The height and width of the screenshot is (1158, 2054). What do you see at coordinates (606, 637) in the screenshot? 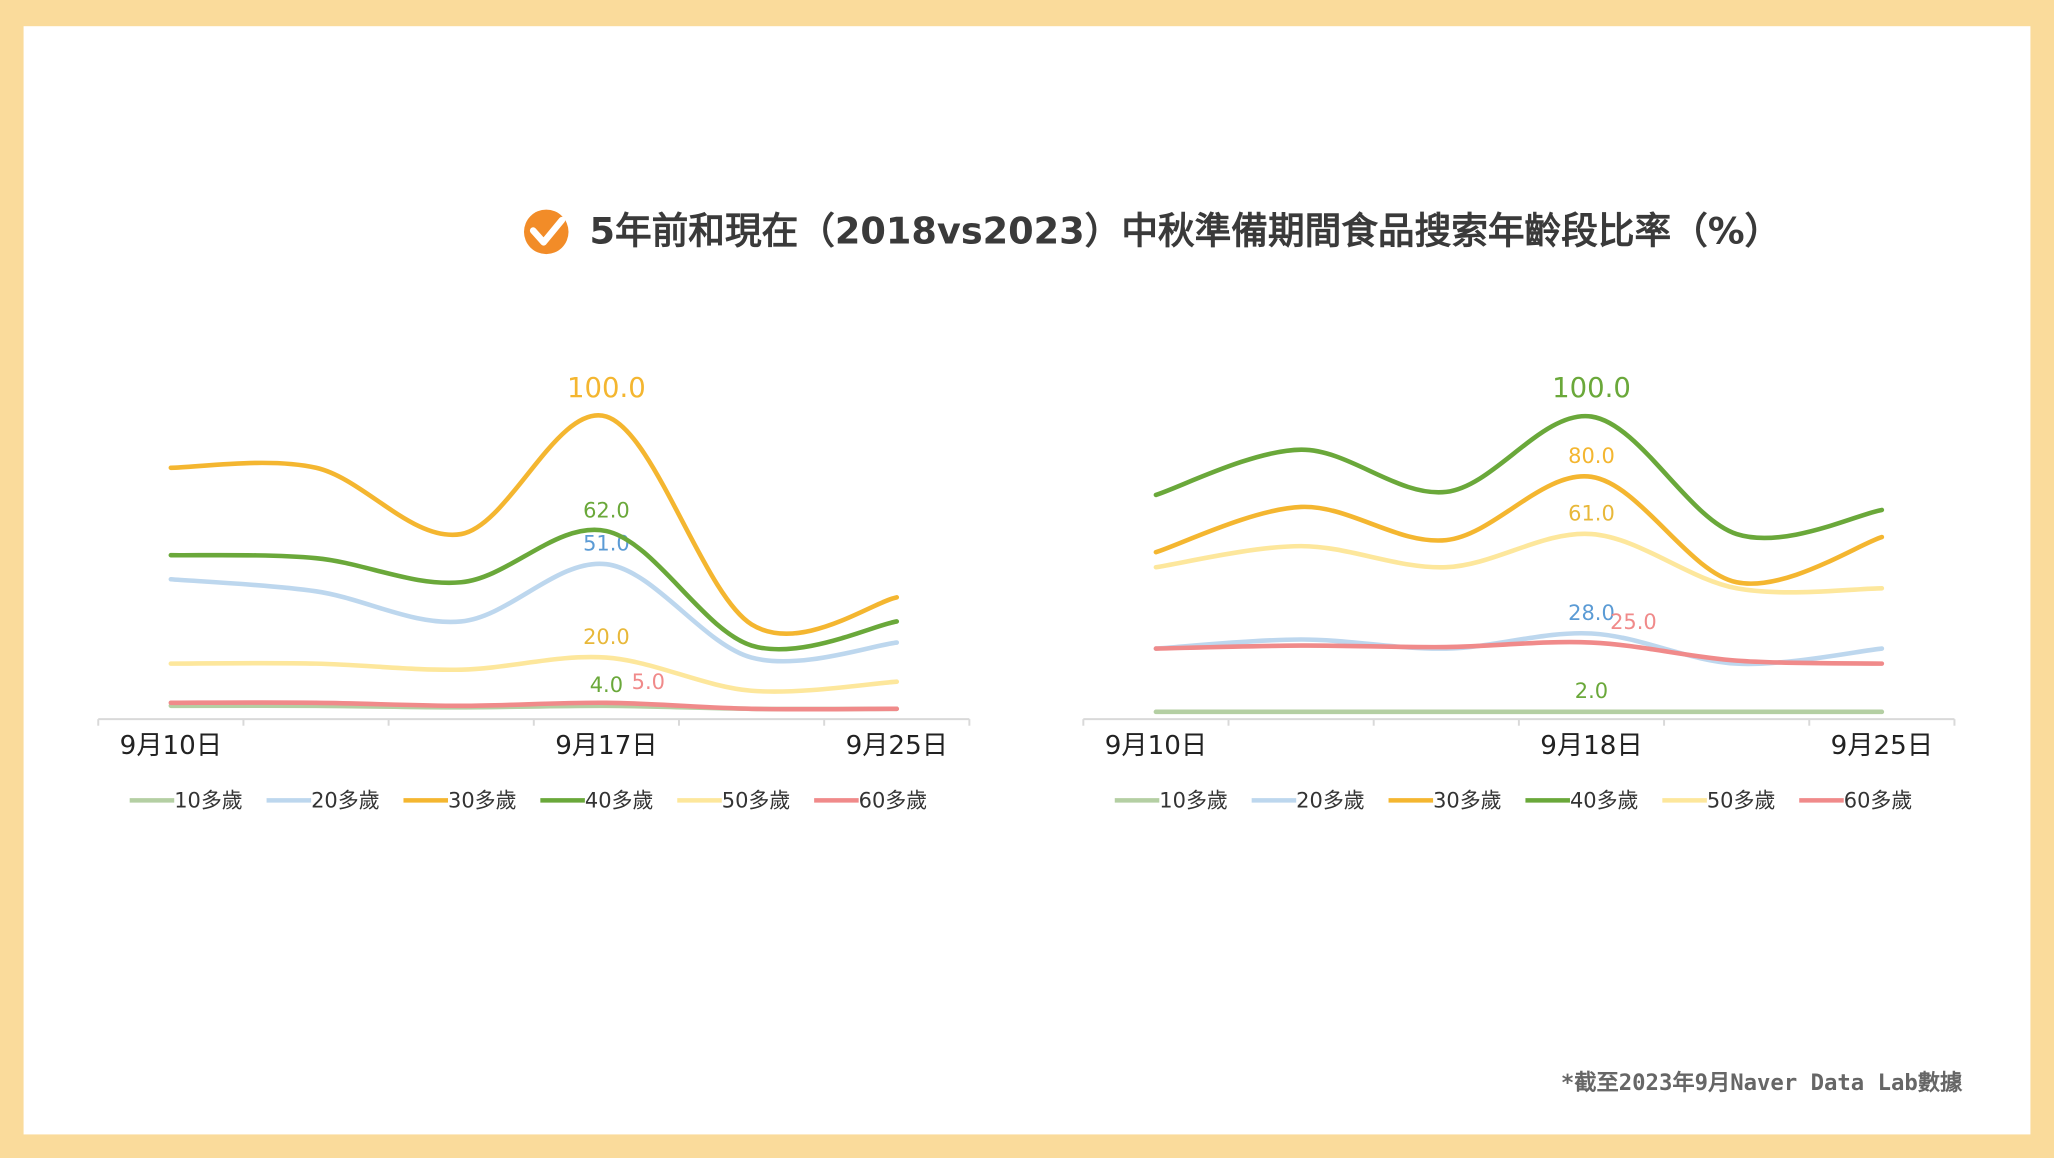
I see `data-label: 20.0` at bounding box center [606, 637].